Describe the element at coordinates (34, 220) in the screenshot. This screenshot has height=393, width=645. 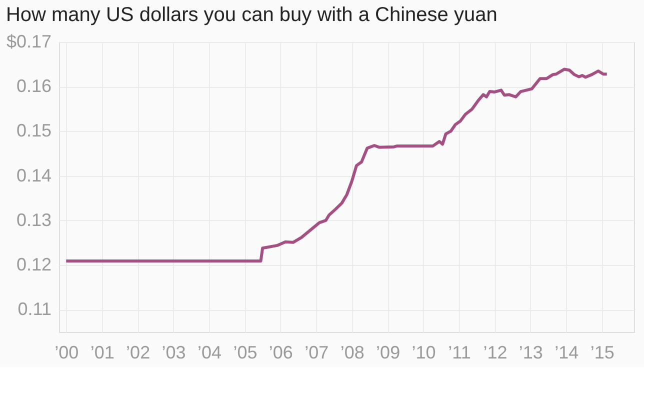
I see `y-tick-label: 0.13` at that location.